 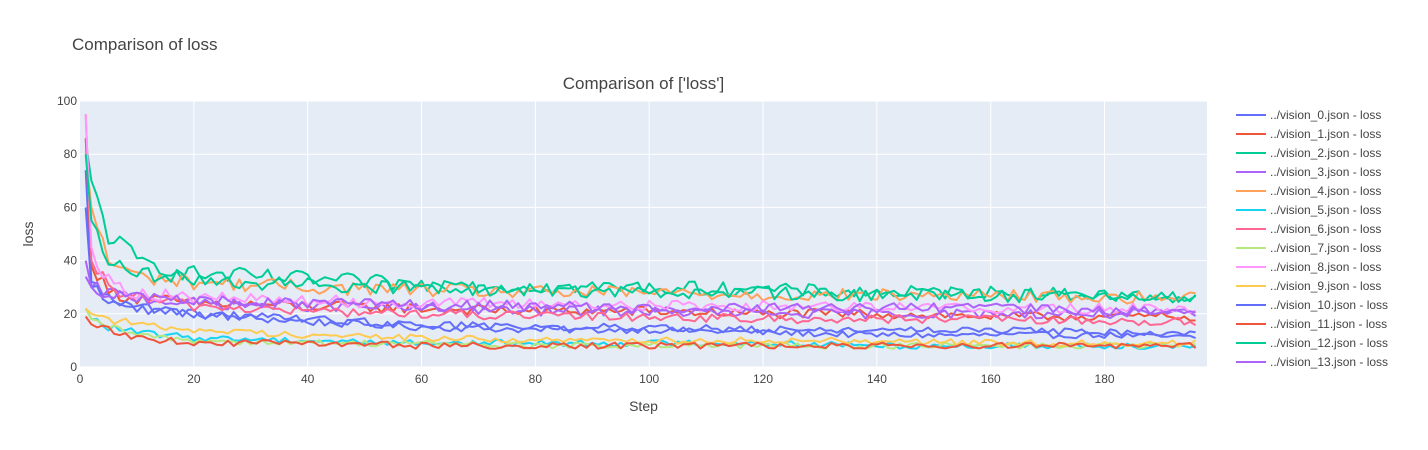 I want to click on legend-label: ../vision_7.json - loss, so click(x=1325, y=248).